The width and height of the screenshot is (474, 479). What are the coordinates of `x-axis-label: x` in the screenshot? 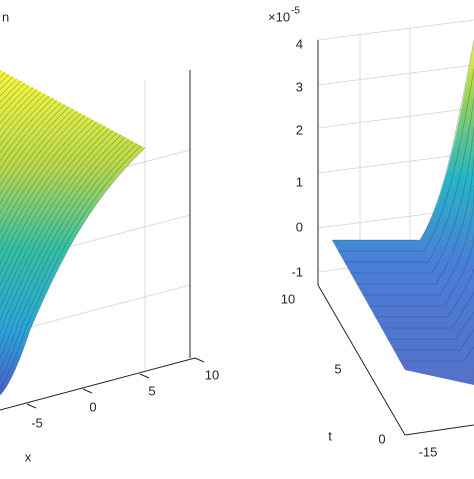 It's located at (28, 456).